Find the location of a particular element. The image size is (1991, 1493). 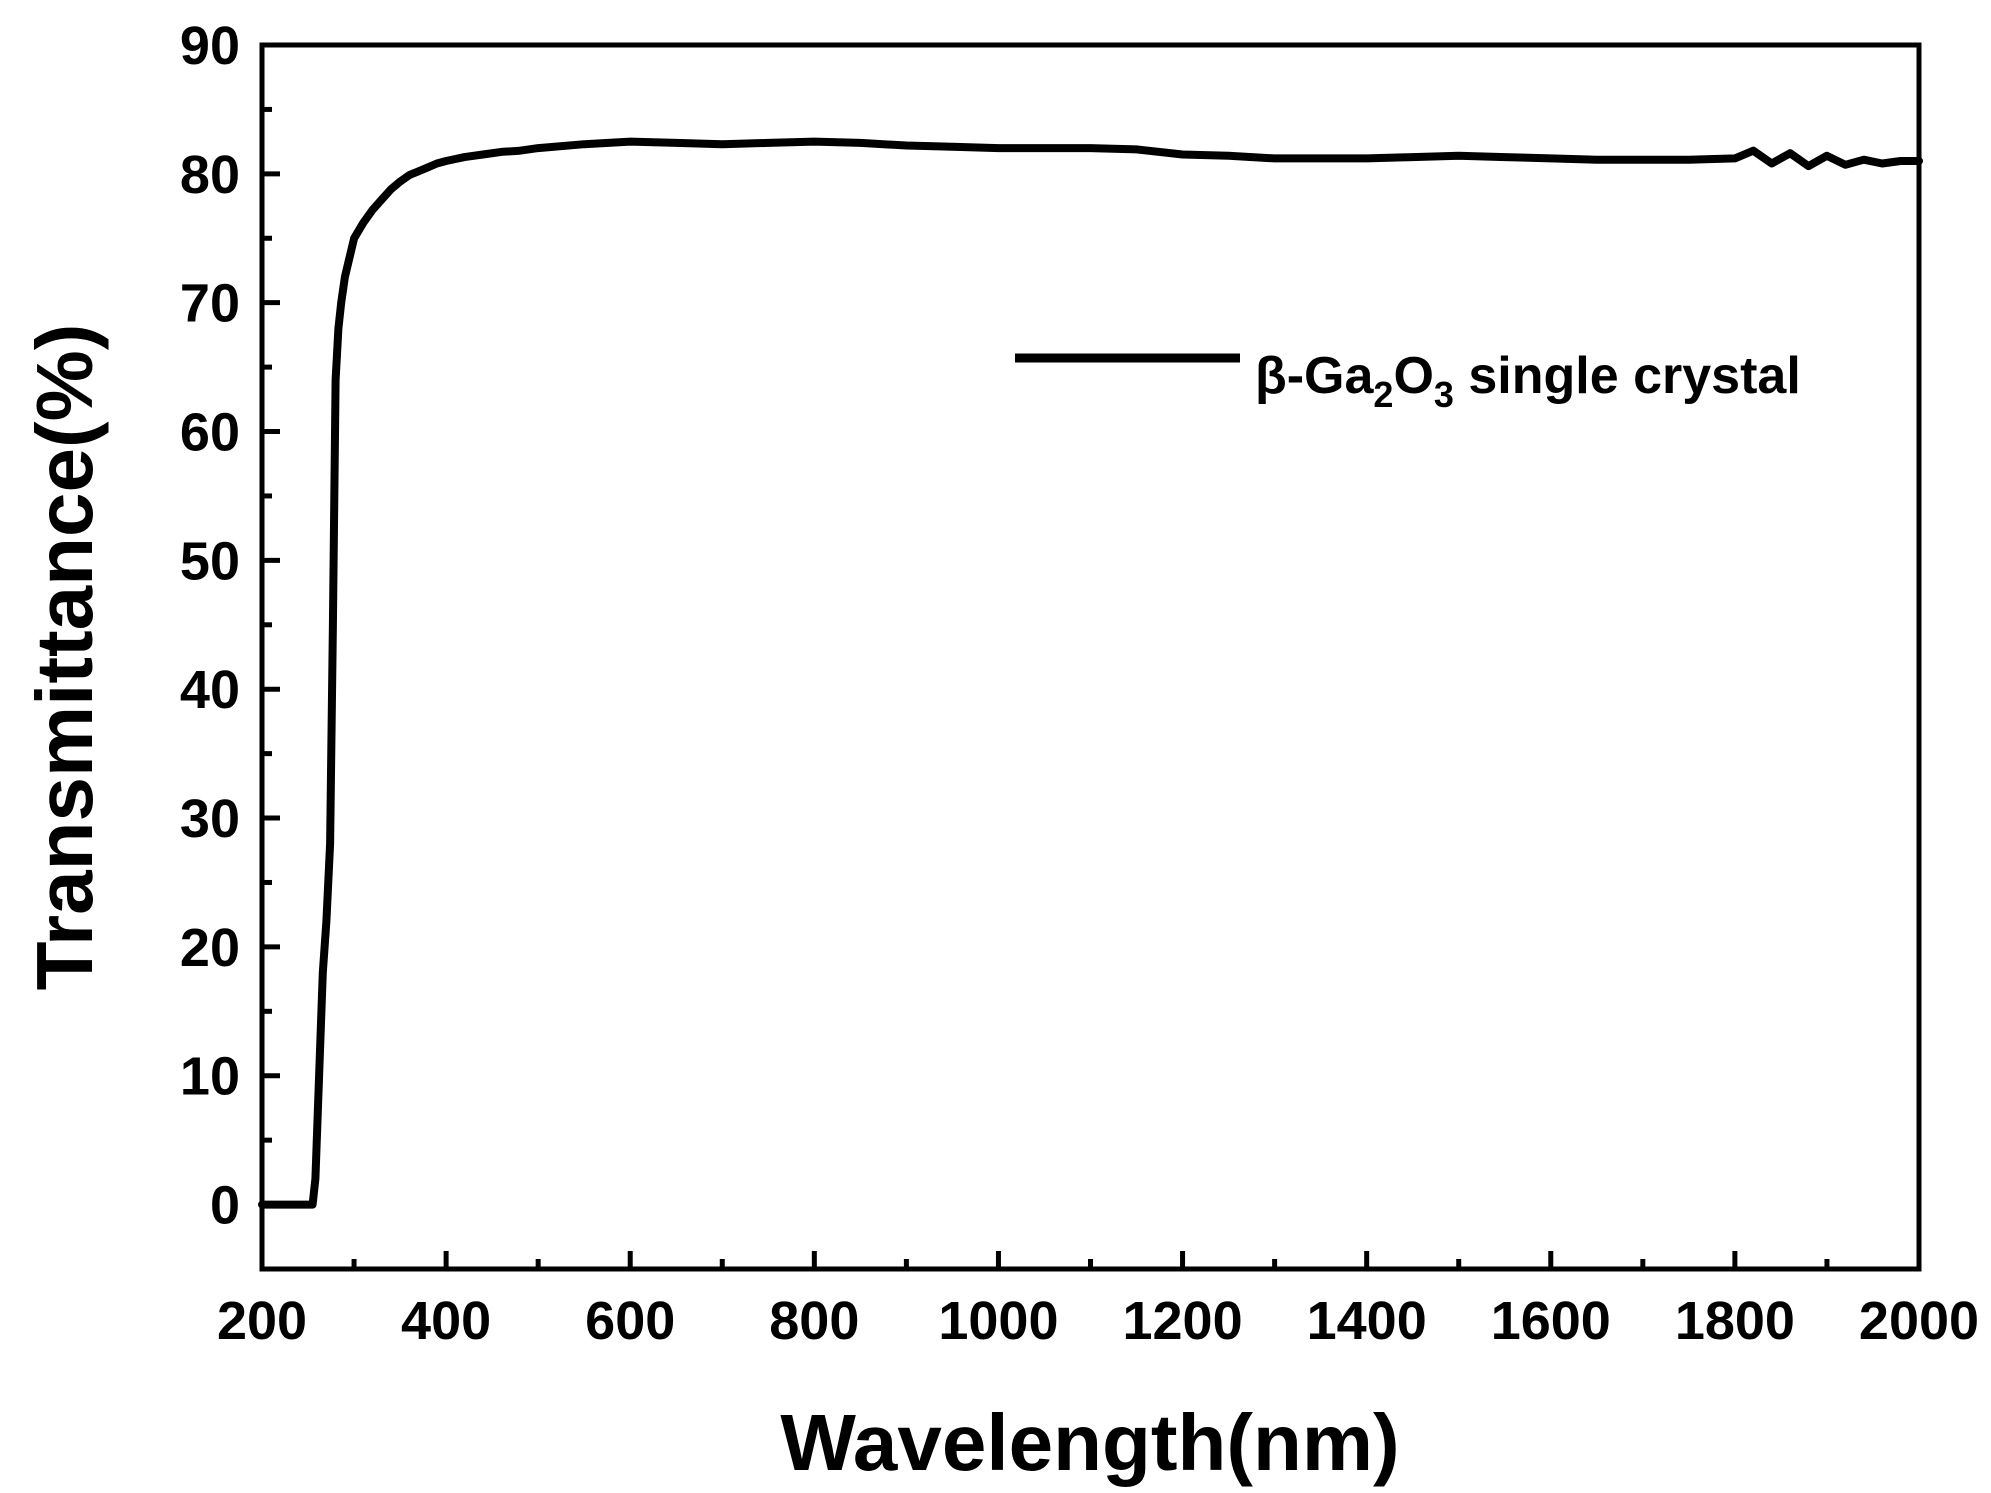

y-tick-label: 80 is located at coordinates (210, 175).